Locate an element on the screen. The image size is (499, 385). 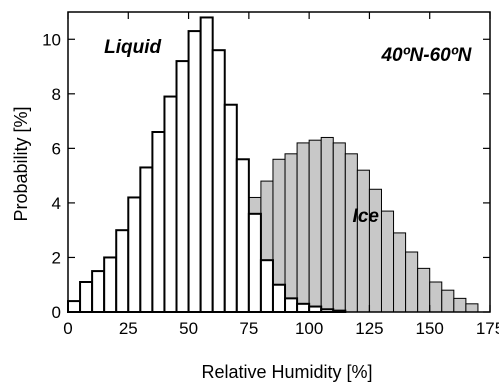
x-tick-label: 100 is located at coordinates (309, 328).